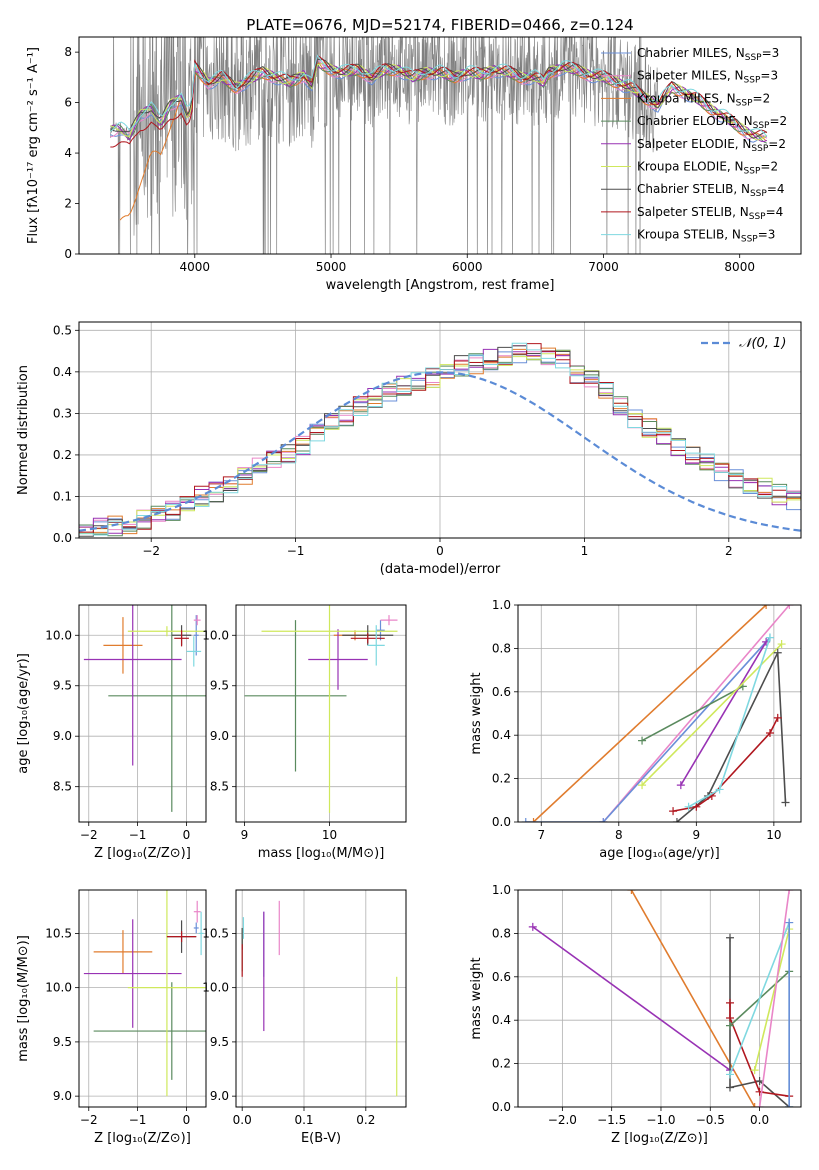  I want to click on y-tick-label: 0.6, so click(501, 977).